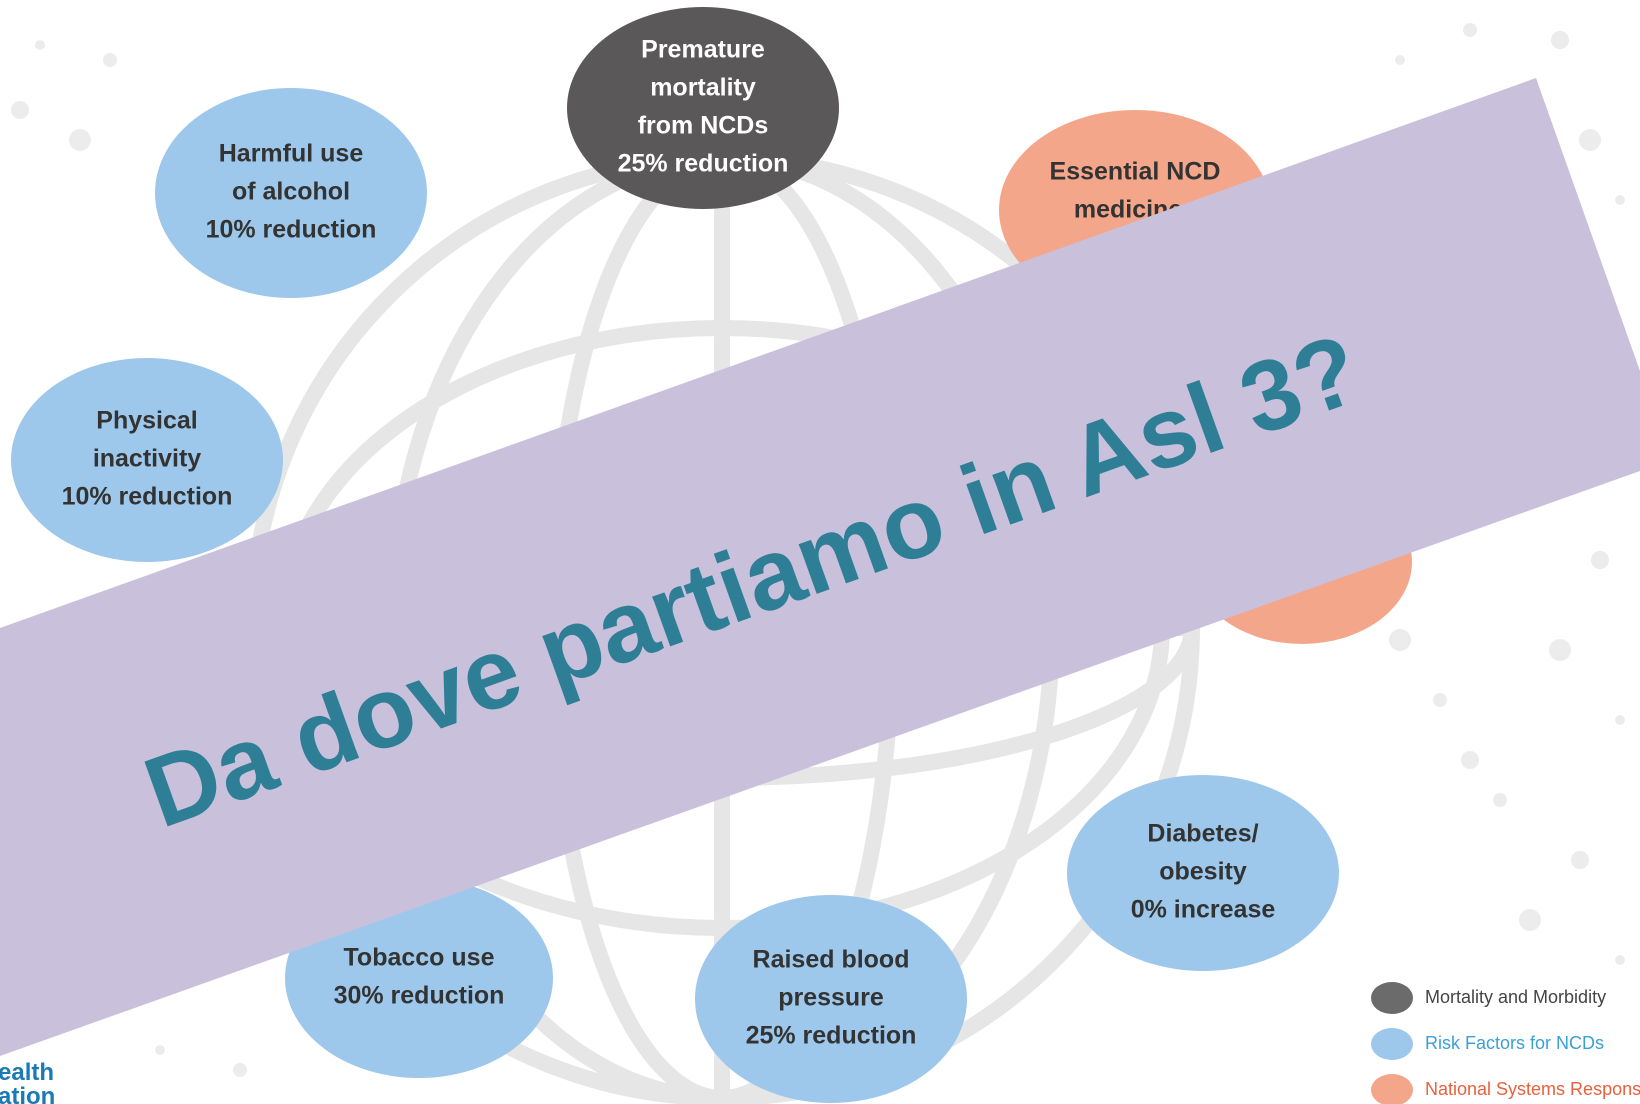 The width and height of the screenshot is (1640, 1104). I want to click on node-label: mortality, so click(703, 88).